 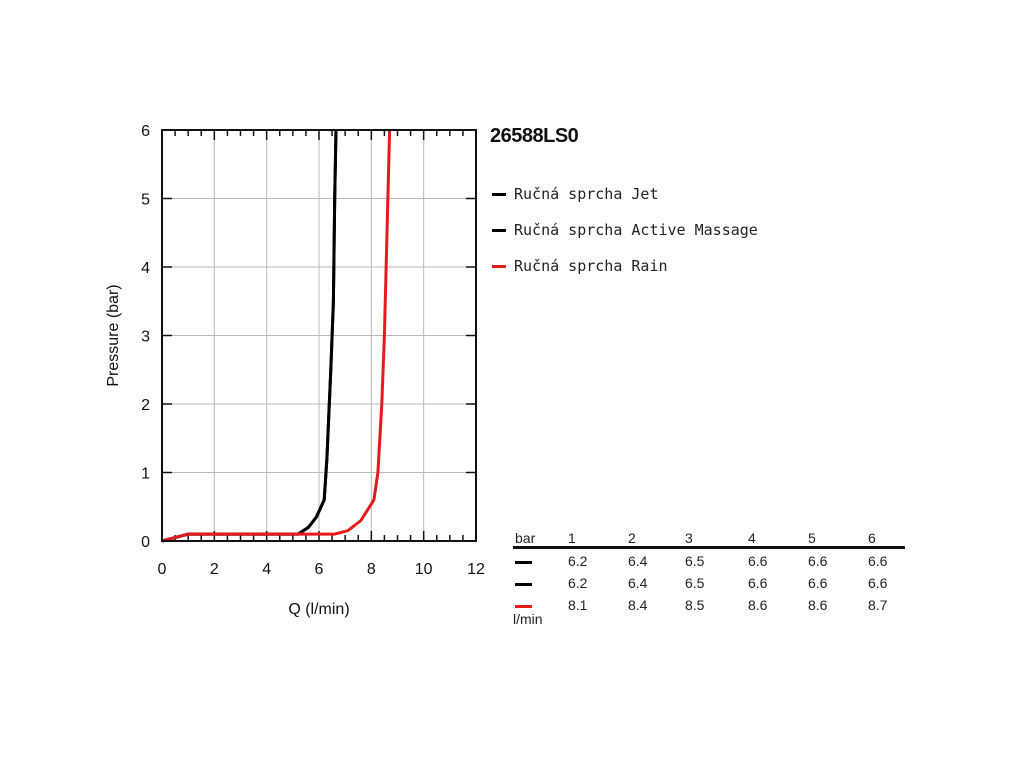 I want to click on table-header-cell: 5, so click(x=812, y=538).